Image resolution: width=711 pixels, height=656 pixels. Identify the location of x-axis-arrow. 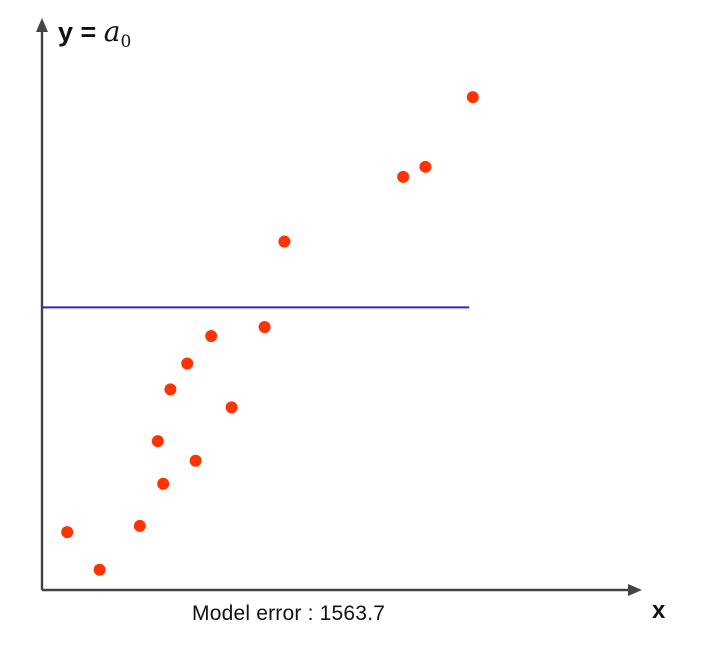
(635, 590).